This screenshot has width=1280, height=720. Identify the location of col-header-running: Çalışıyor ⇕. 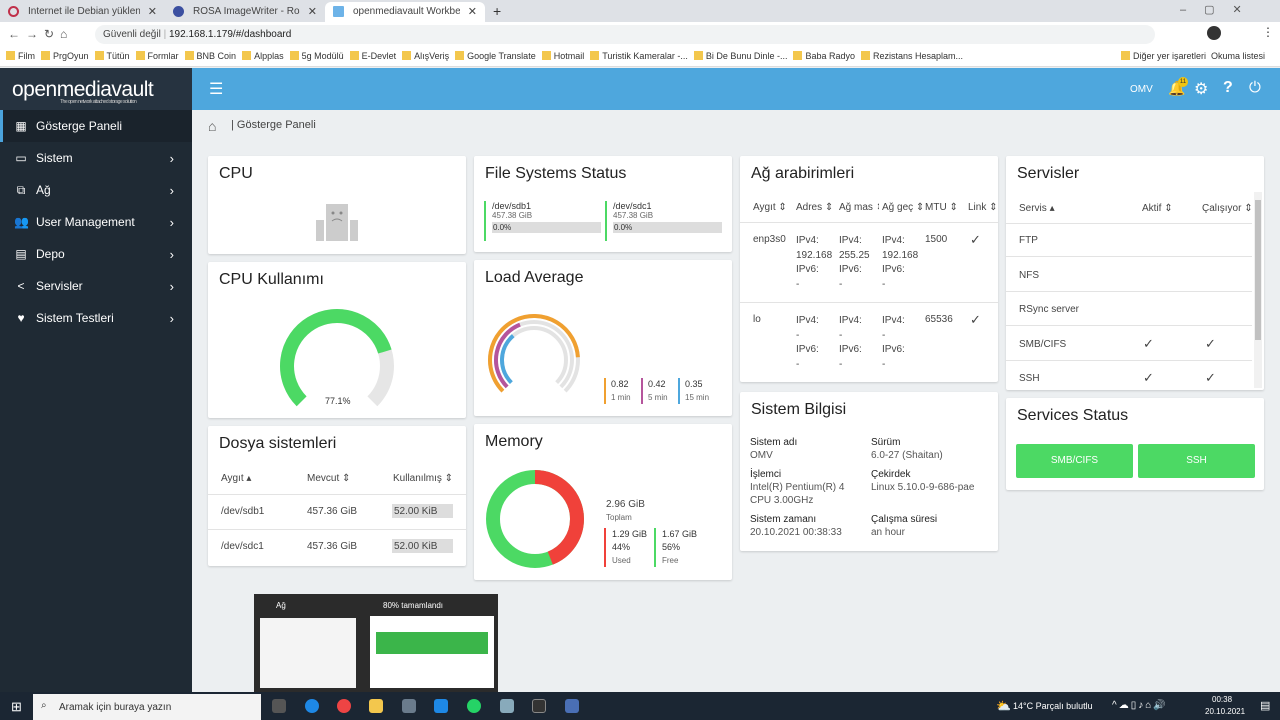
(1227, 208).